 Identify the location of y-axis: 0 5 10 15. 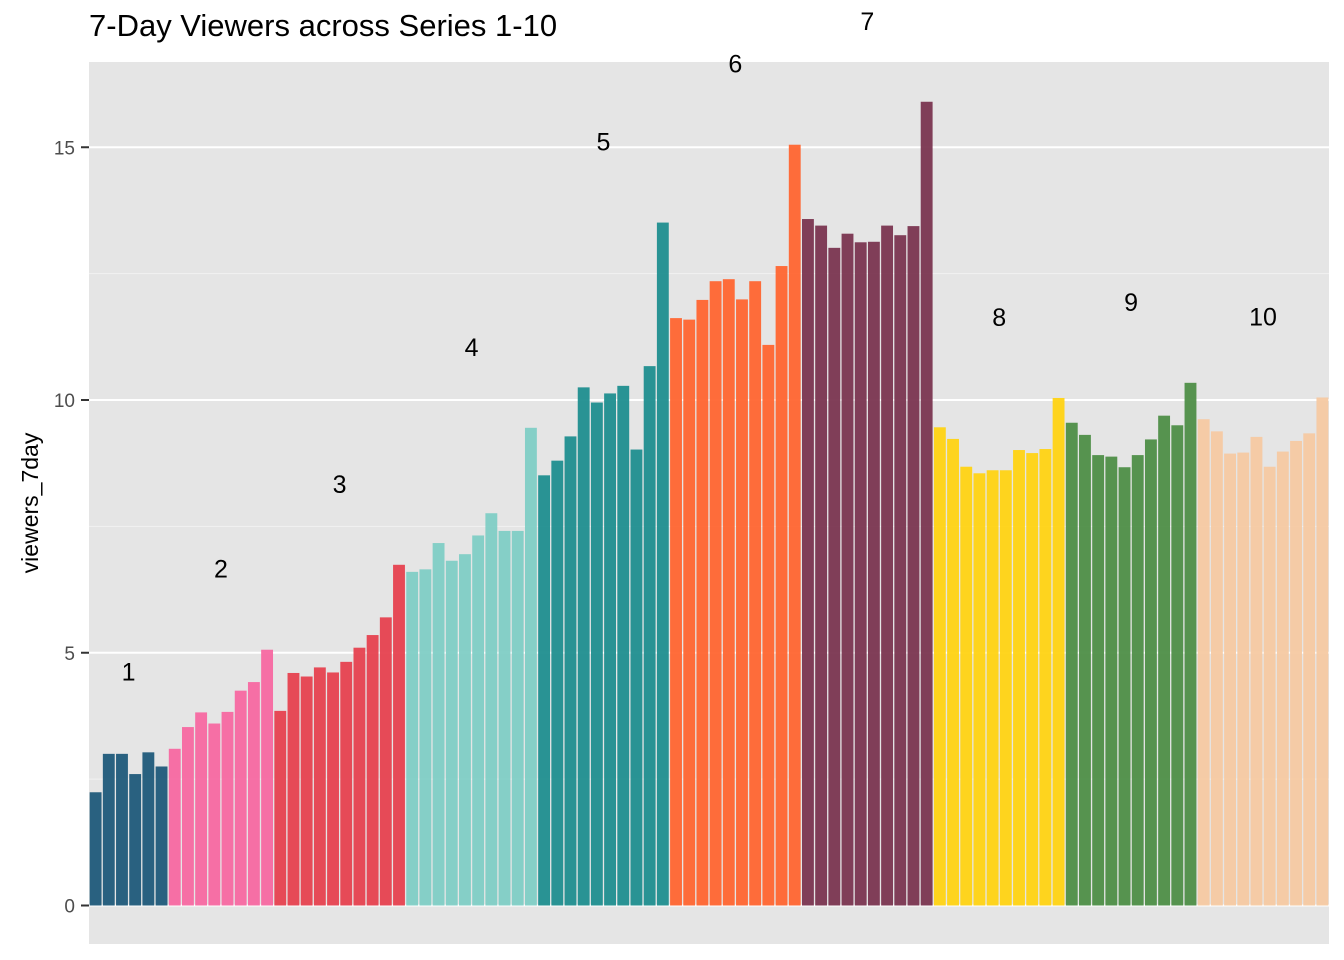
(71, 528).